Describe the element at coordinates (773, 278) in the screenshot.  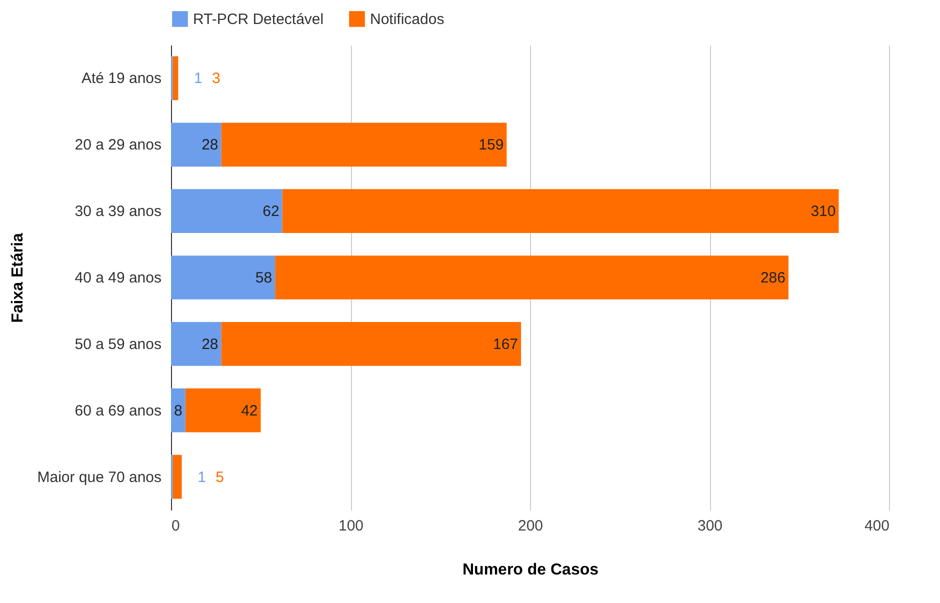
I see `data-label: 286` at that location.